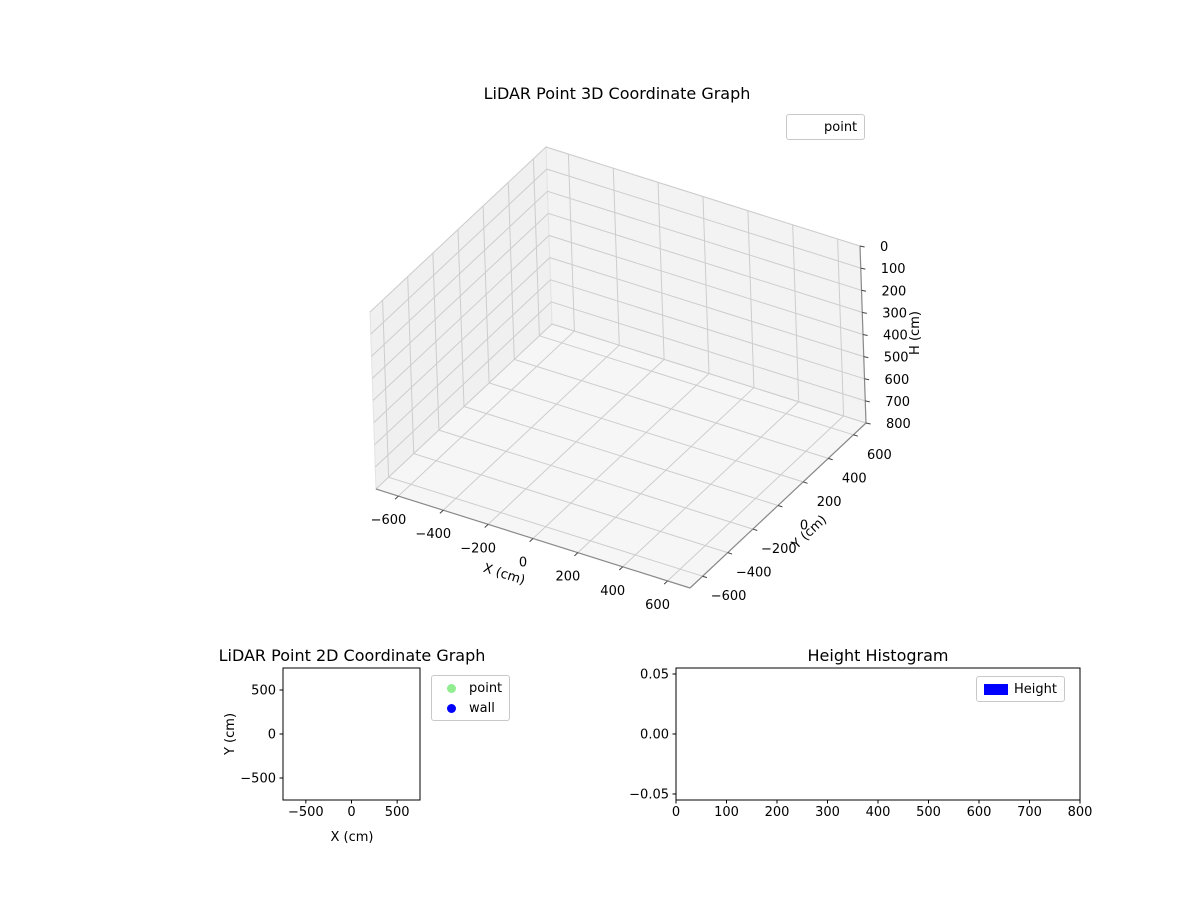 This screenshot has height=900, width=1200. I want to click on y-tick-label: −400, so click(754, 573).